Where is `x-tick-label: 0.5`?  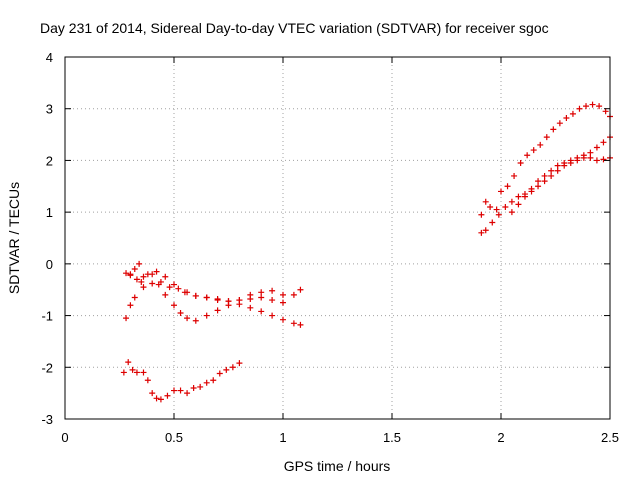 x-tick-label: 0.5 is located at coordinates (174, 437).